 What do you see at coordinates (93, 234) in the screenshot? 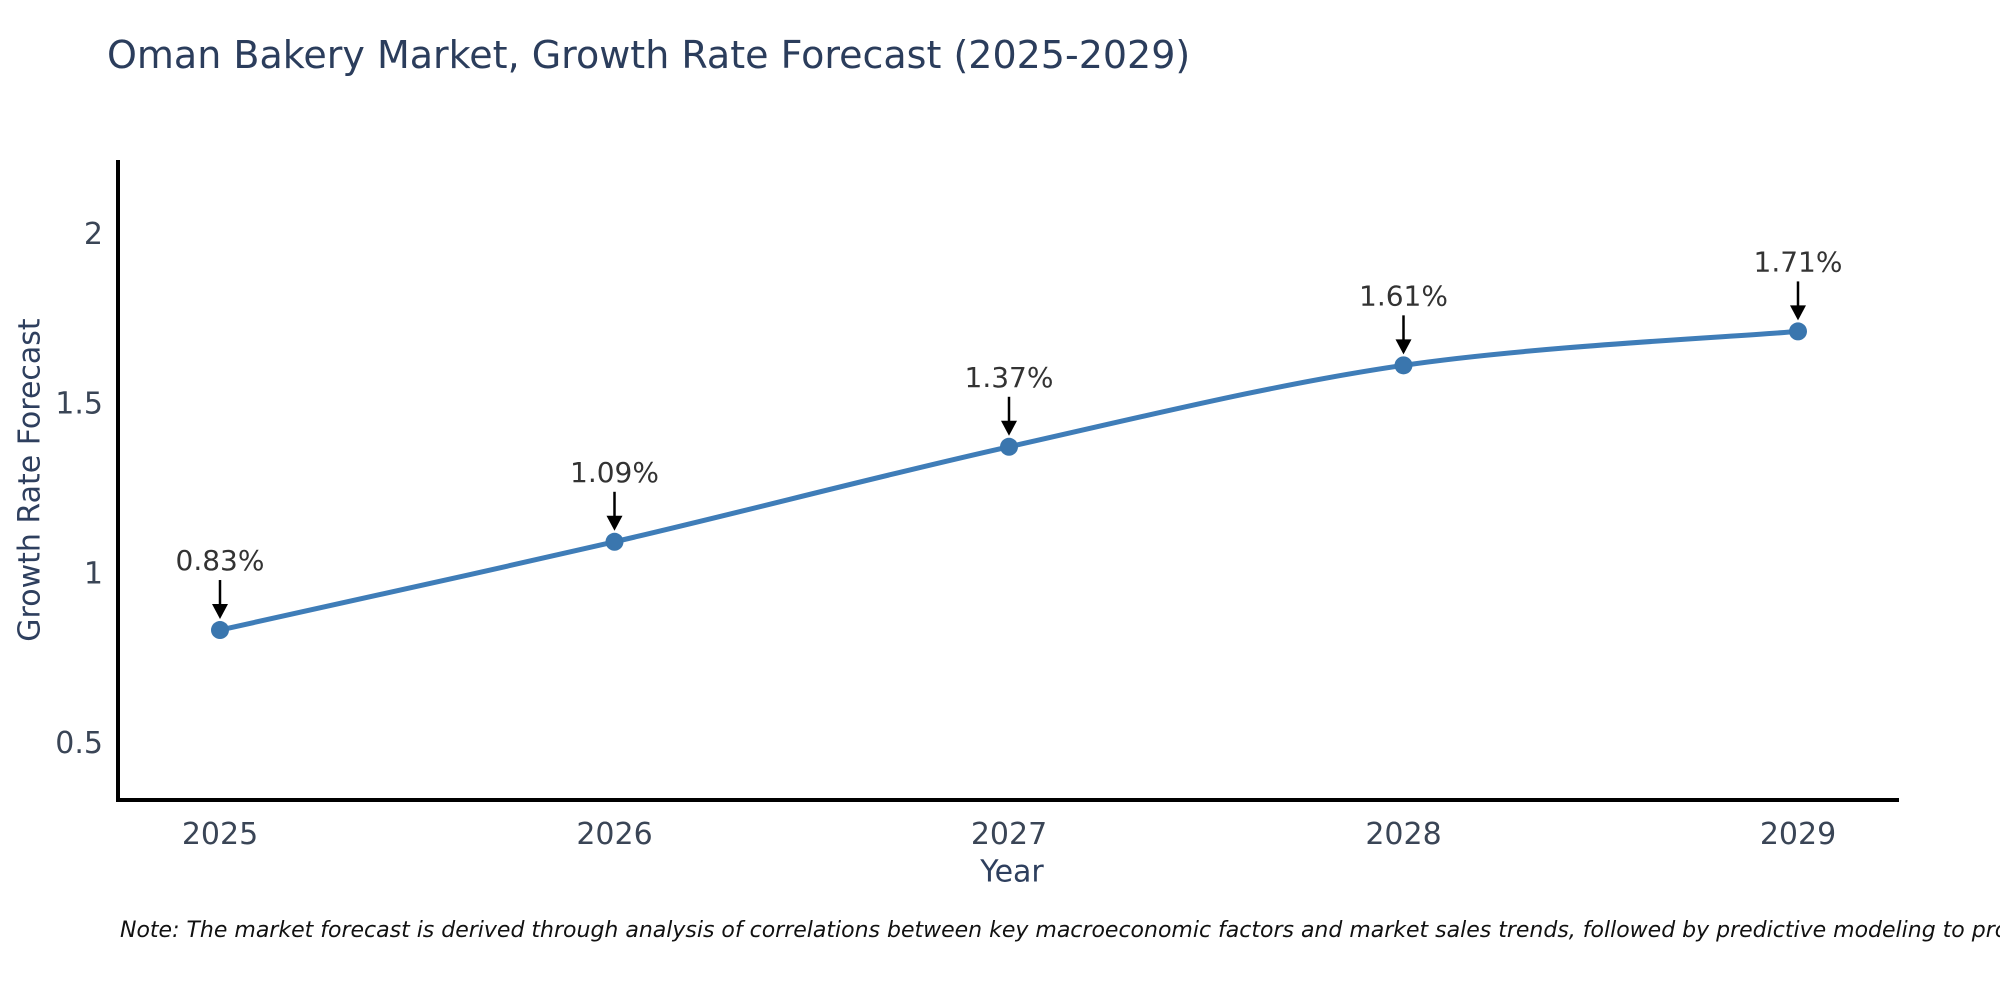
I see `y-tick-label: 2` at bounding box center [93, 234].